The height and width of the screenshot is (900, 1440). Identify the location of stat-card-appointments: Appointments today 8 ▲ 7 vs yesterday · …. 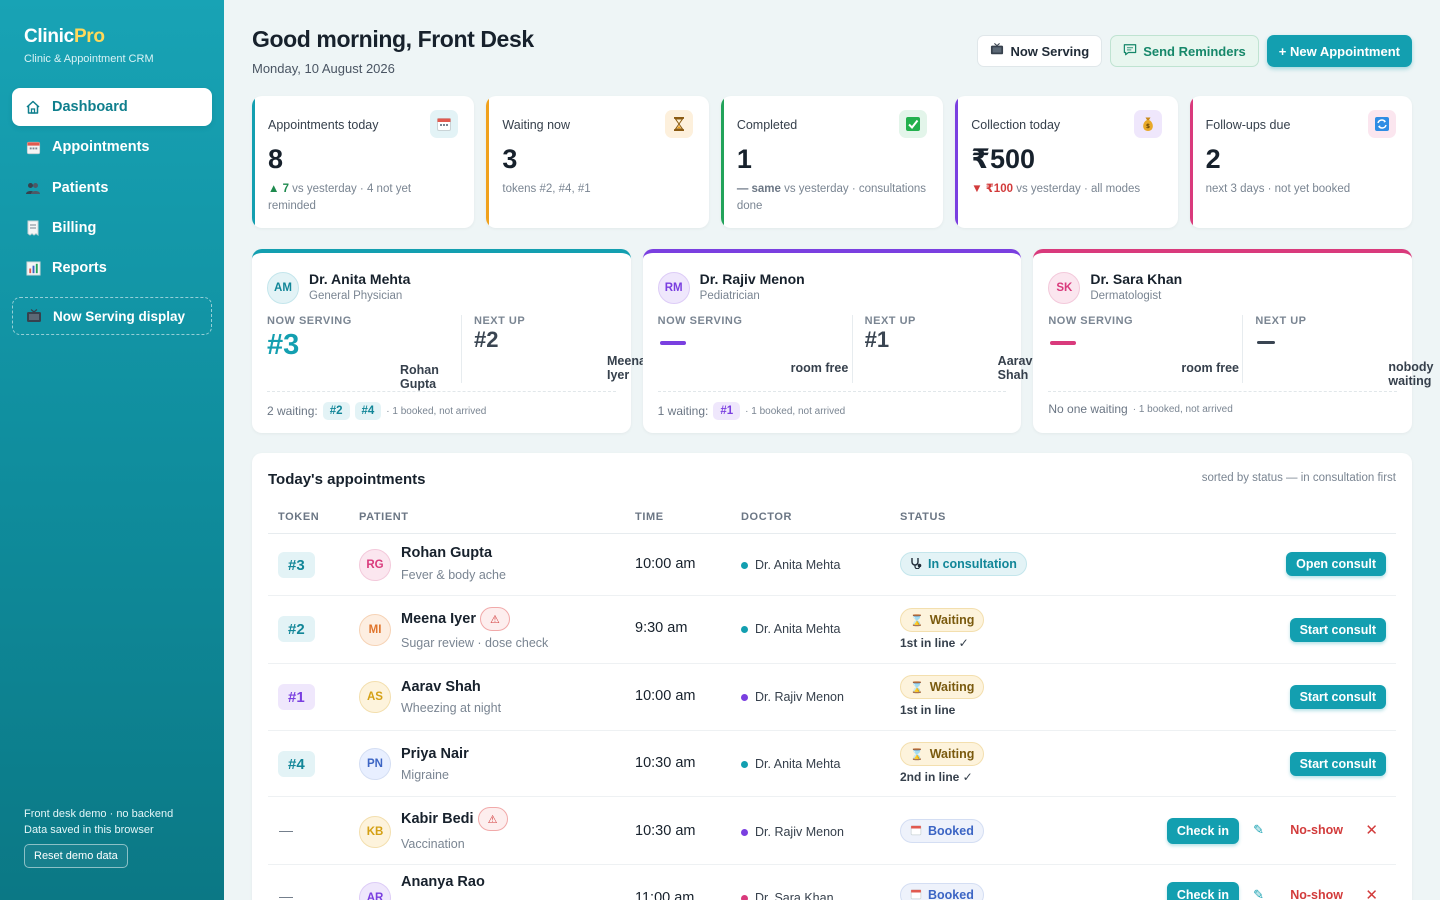
(363, 162).